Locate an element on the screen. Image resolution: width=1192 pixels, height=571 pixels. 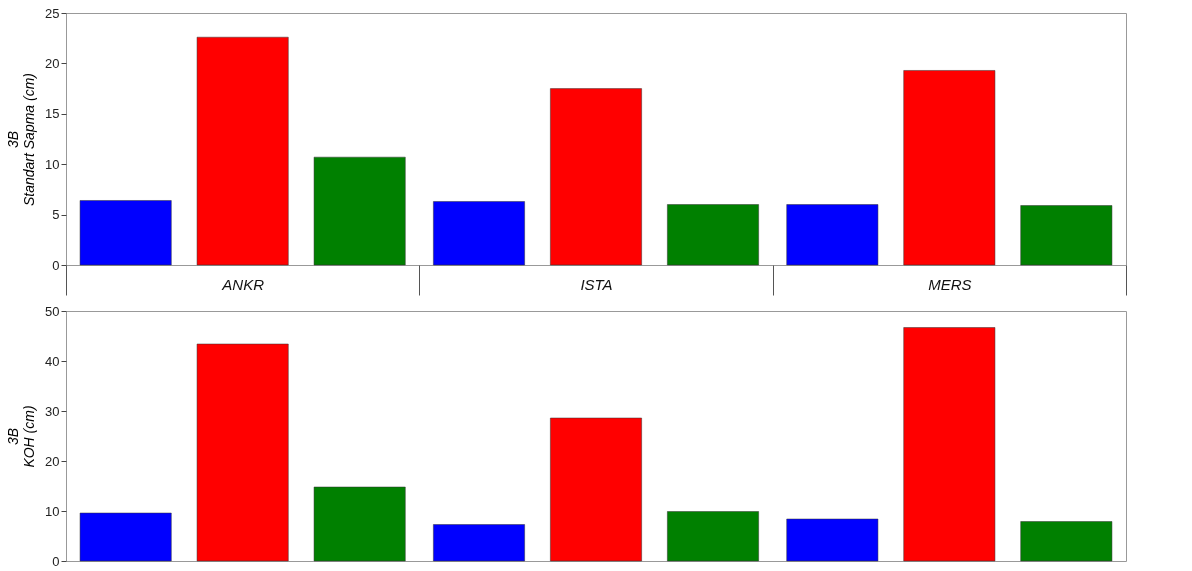
x-tick-label: MERS is located at coordinates (950, 284).